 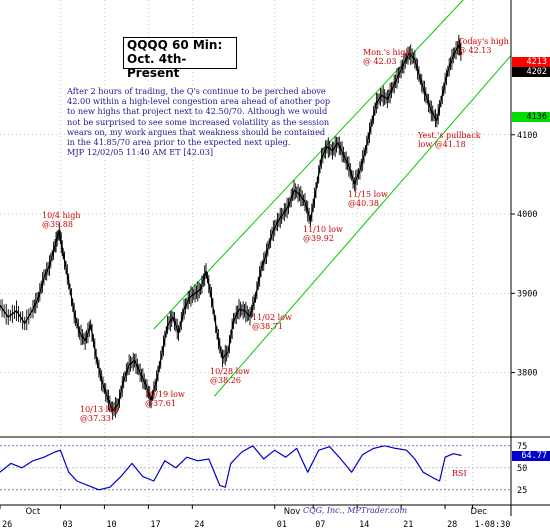 I want to click on annotation-yest-pullback: Yest.'s pullback low @41.18, so click(x=449, y=140).